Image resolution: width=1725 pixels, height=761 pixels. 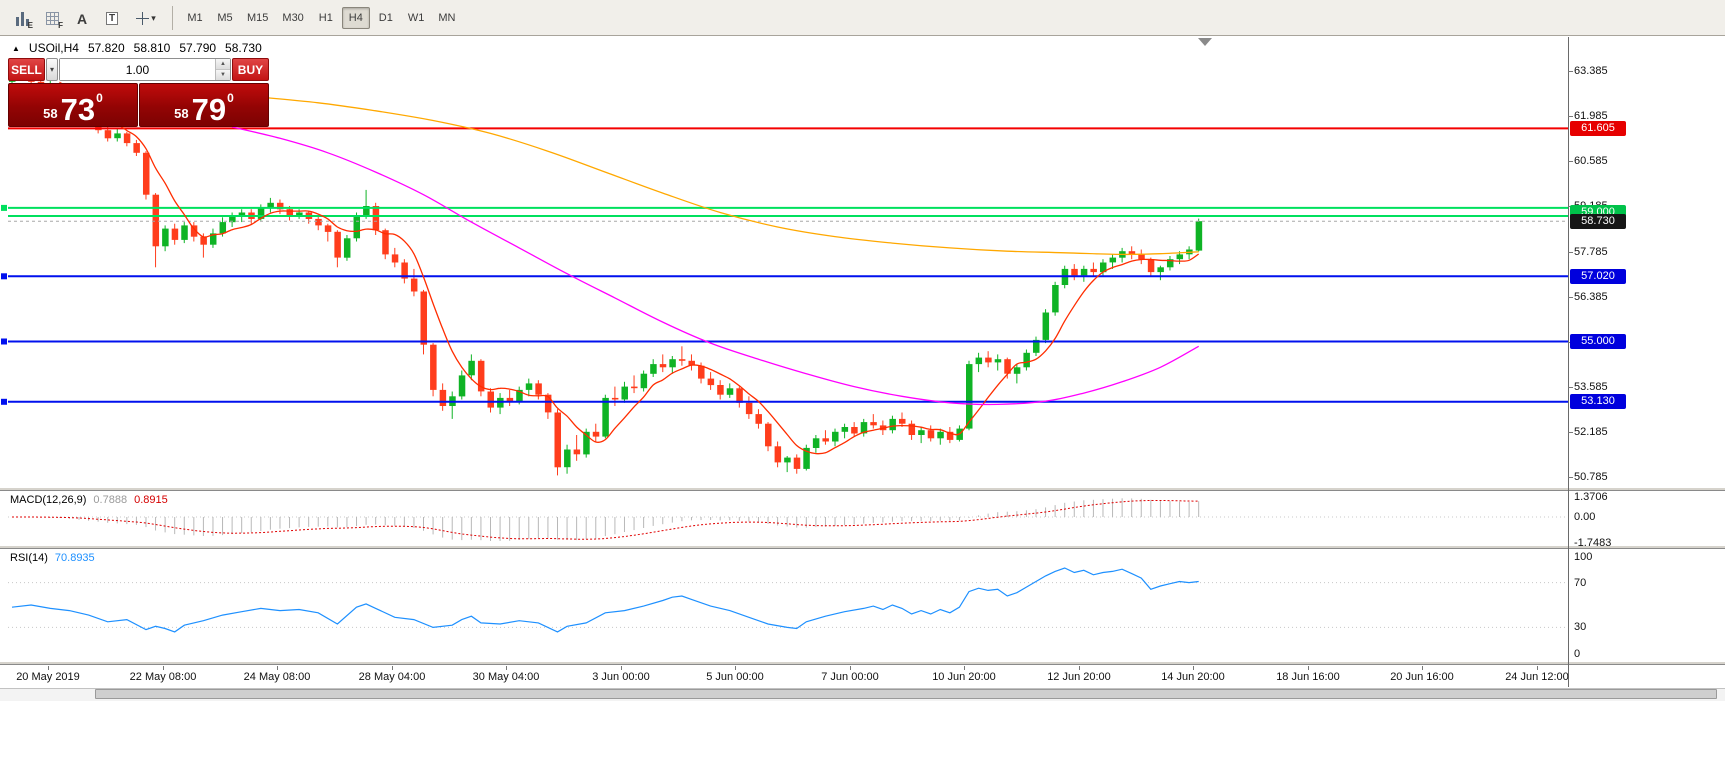 I want to click on open-value: 57.820, so click(x=106, y=48).